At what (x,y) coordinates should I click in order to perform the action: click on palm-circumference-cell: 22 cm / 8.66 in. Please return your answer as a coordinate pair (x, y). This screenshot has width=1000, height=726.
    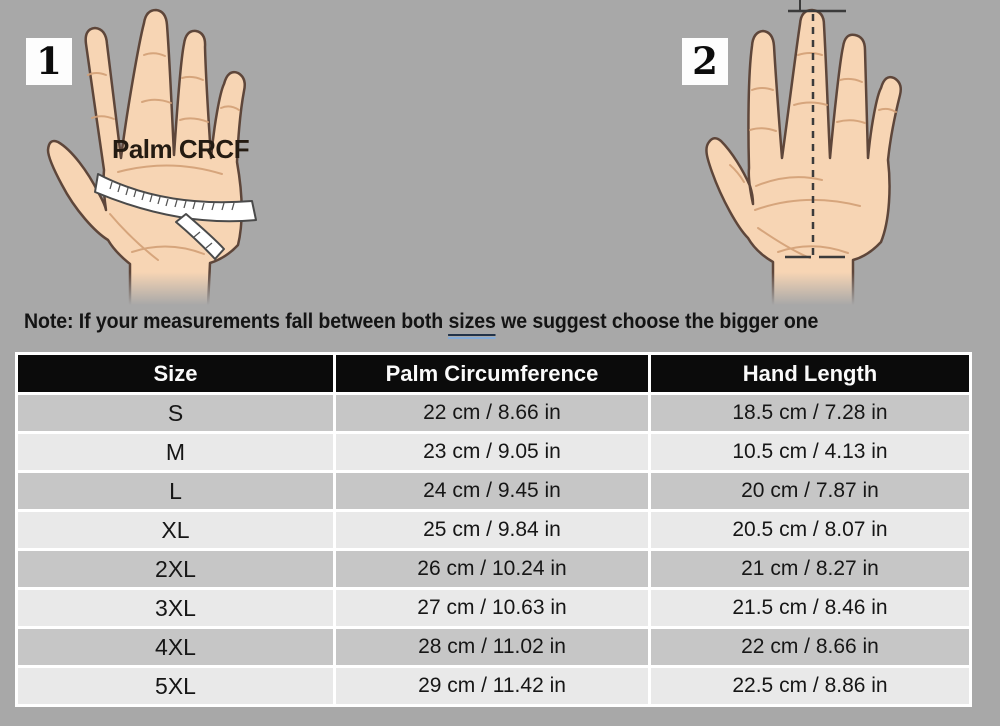
    Looking at the image, I should click on (492, 413).